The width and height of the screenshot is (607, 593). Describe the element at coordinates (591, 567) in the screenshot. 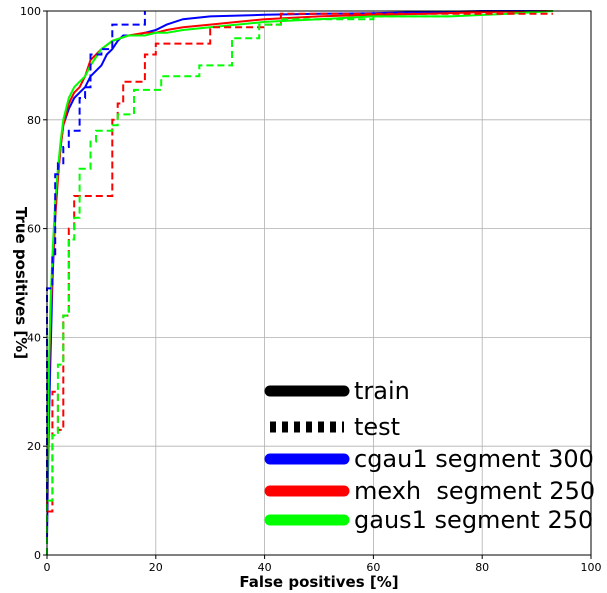

I see `x-tick-label: 100` at that location.